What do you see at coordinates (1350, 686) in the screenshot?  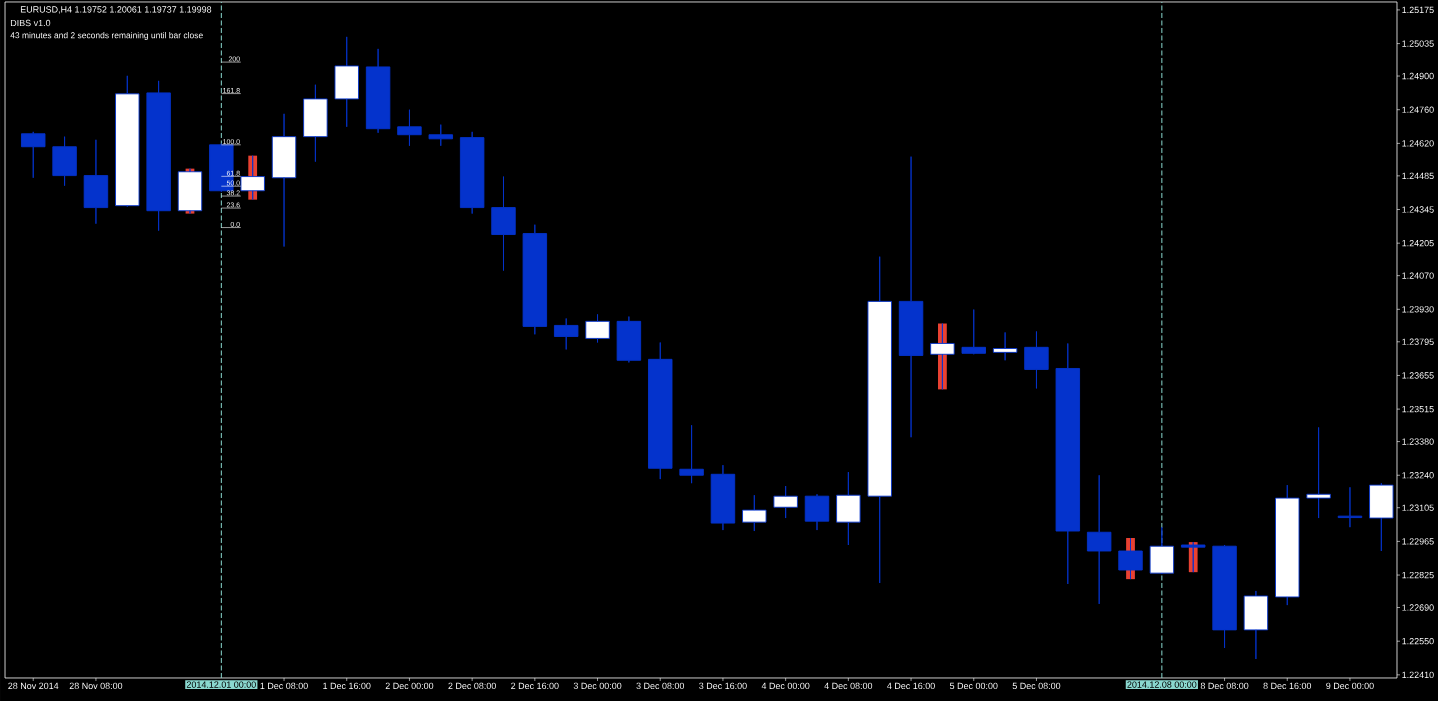 I see `x-tick-label: 9 Dec 00:00` at bounding box center [1350, 686].